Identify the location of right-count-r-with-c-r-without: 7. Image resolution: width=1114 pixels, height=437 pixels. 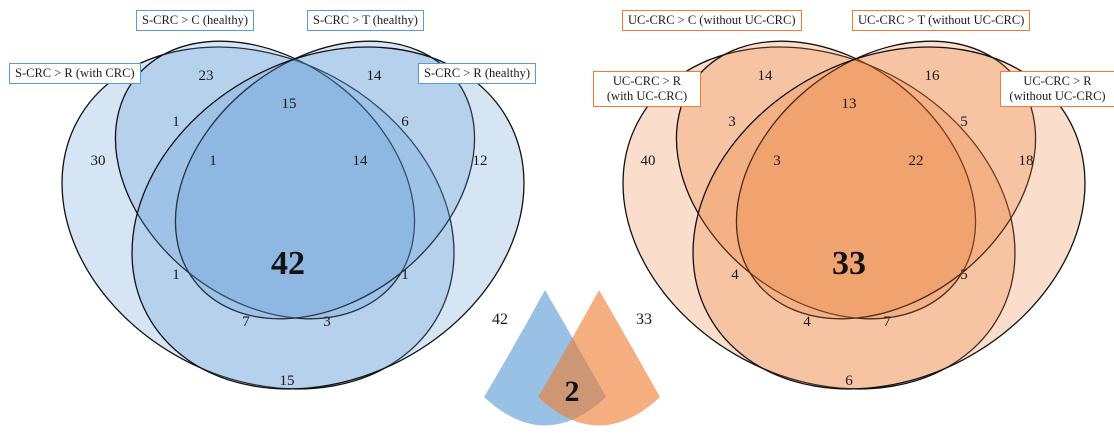
(887, 322).